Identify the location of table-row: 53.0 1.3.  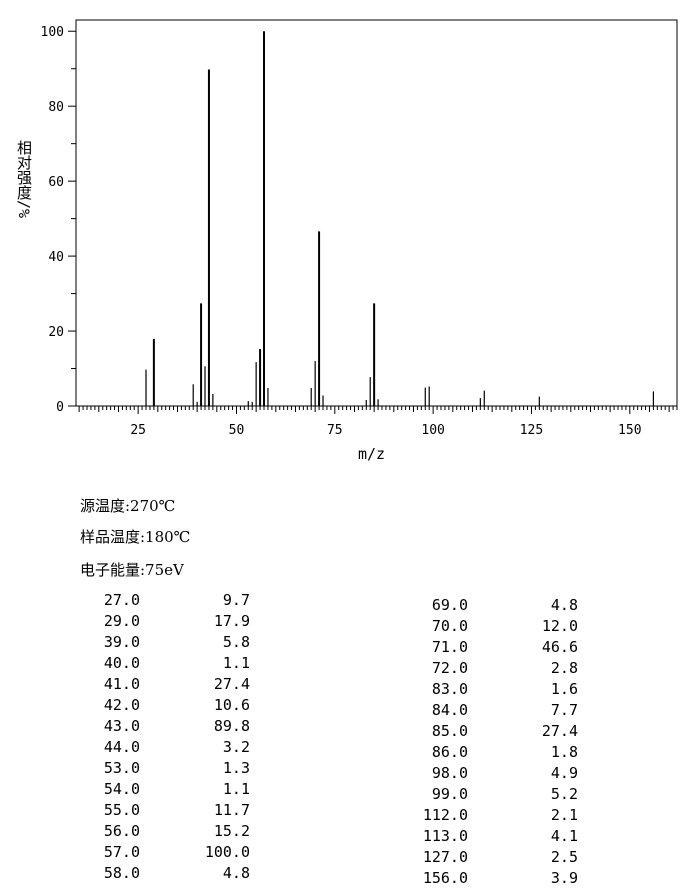
(170, 768).